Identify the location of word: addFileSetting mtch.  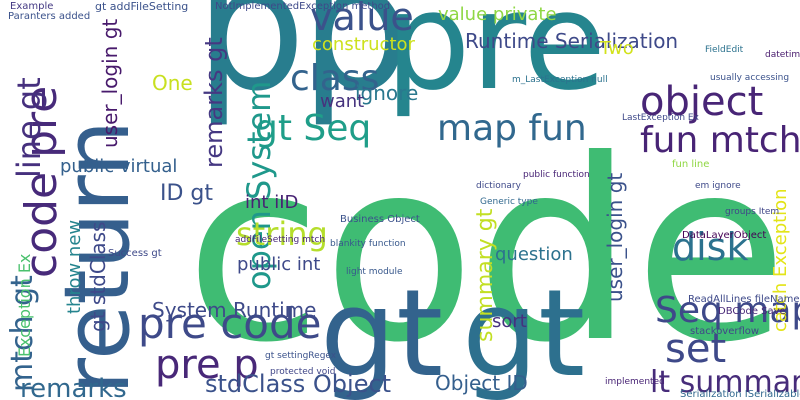
(280, 240).